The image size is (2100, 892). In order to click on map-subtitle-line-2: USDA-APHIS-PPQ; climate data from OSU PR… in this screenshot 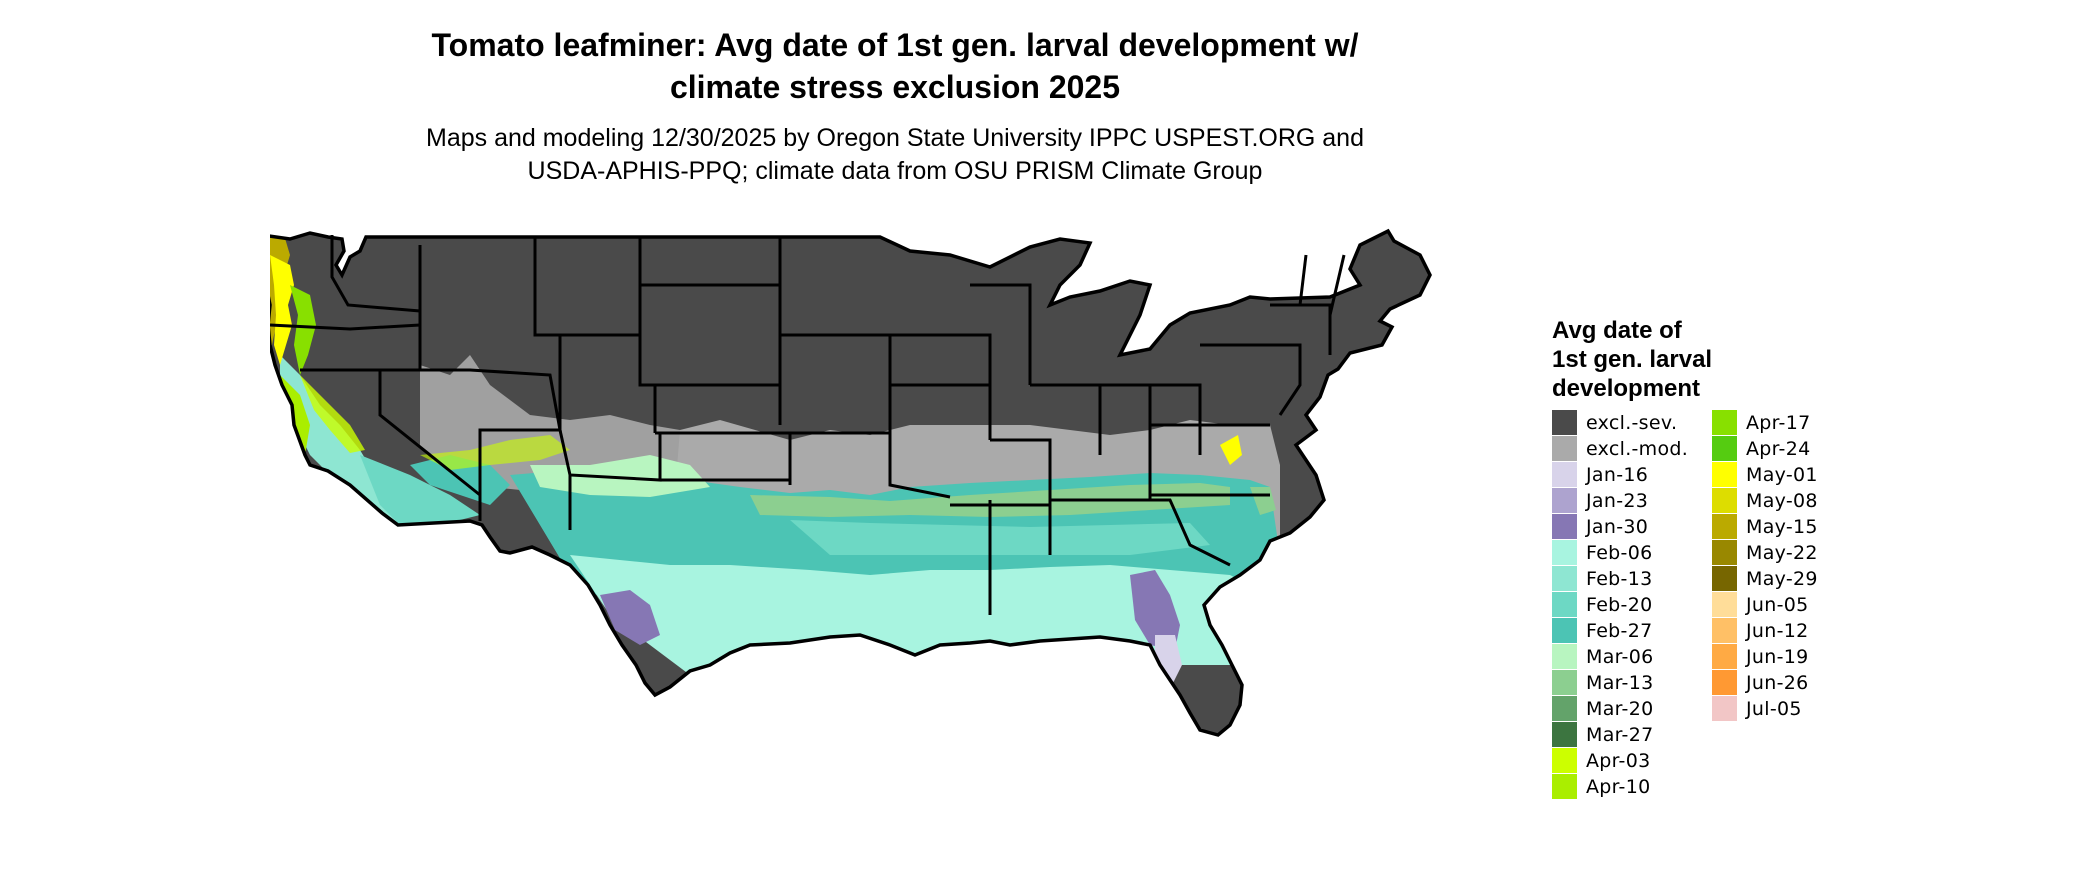, I will do `click(895, 171)`.